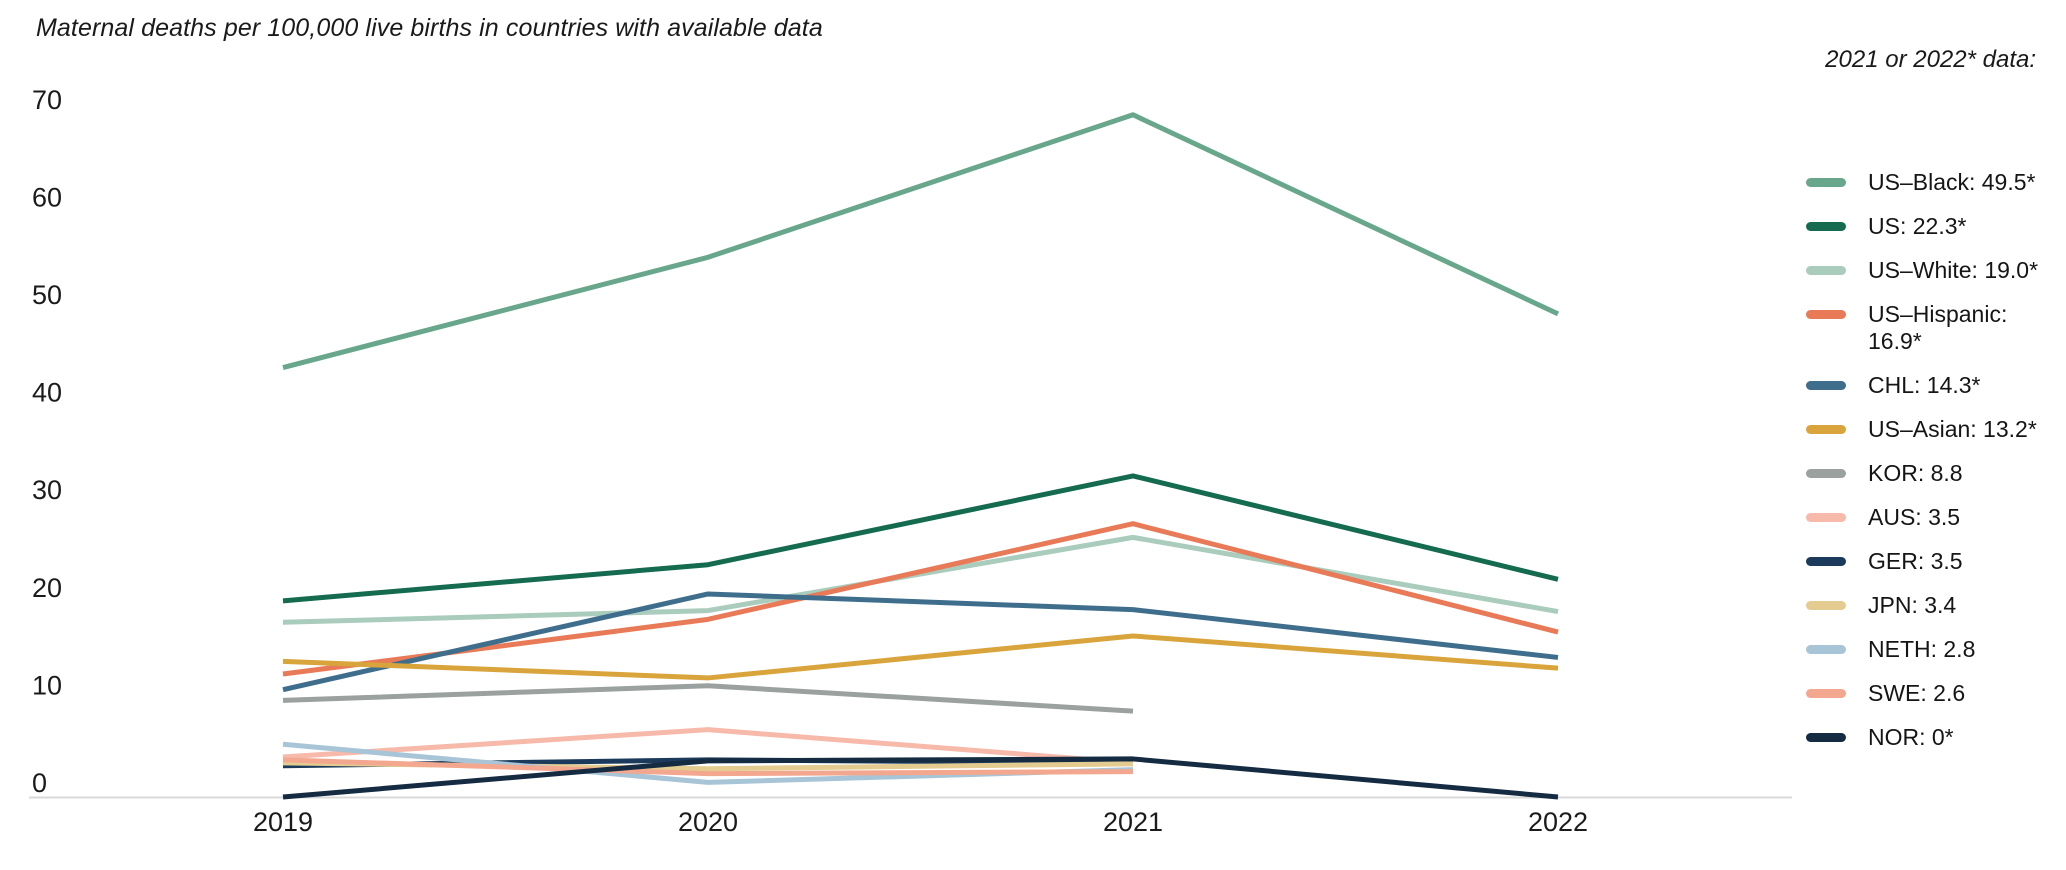 The height and width of the screenshot is (870, 2066). Describe the element at coordinates (1826, 385) in the screenshot. I see `legend-swatch-chl` at that location.